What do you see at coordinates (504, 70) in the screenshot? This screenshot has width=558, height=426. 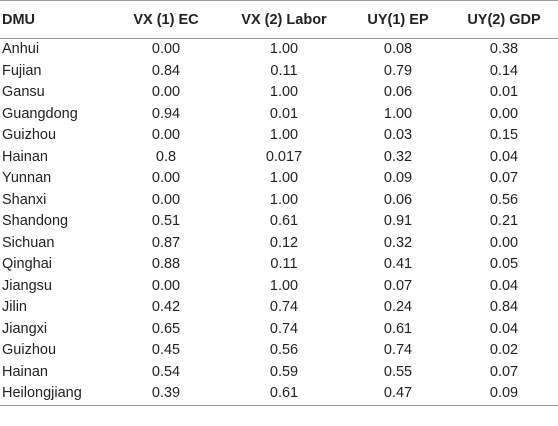 I see `uy2-gdp-cell: 0.14` at bounding box center [504, 70].